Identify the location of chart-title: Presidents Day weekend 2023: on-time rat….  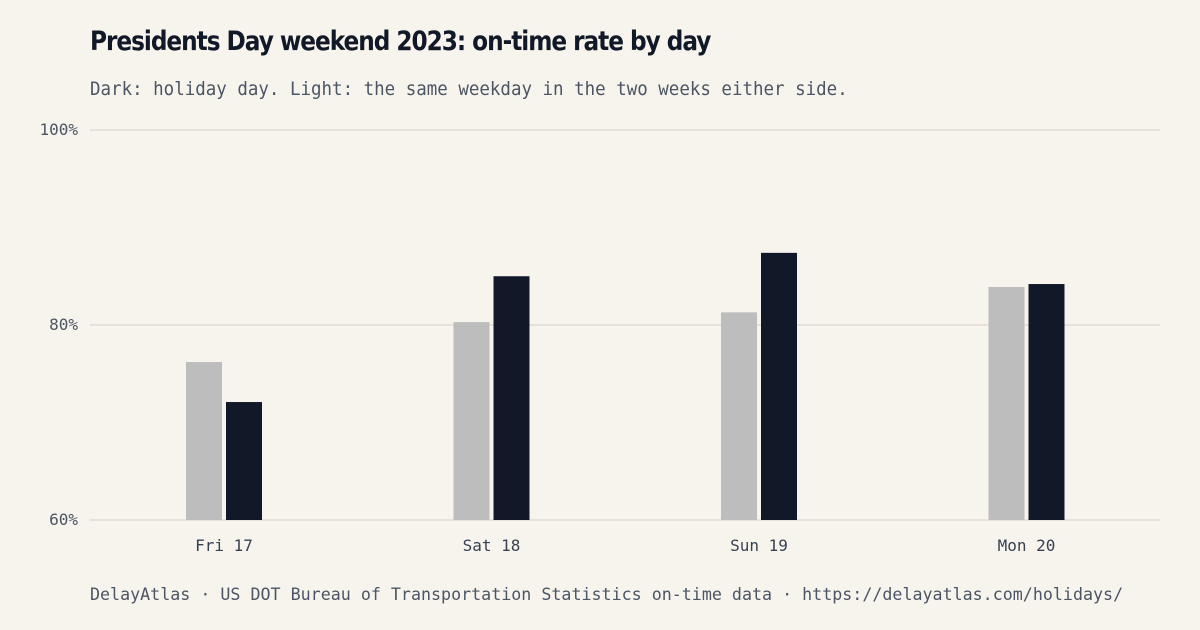
(400, 41).